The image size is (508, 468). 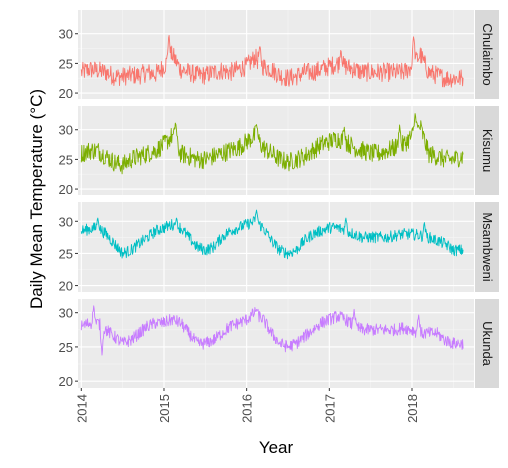 I want to click on facet-label: Kisumu, so click(x=487, y=150).